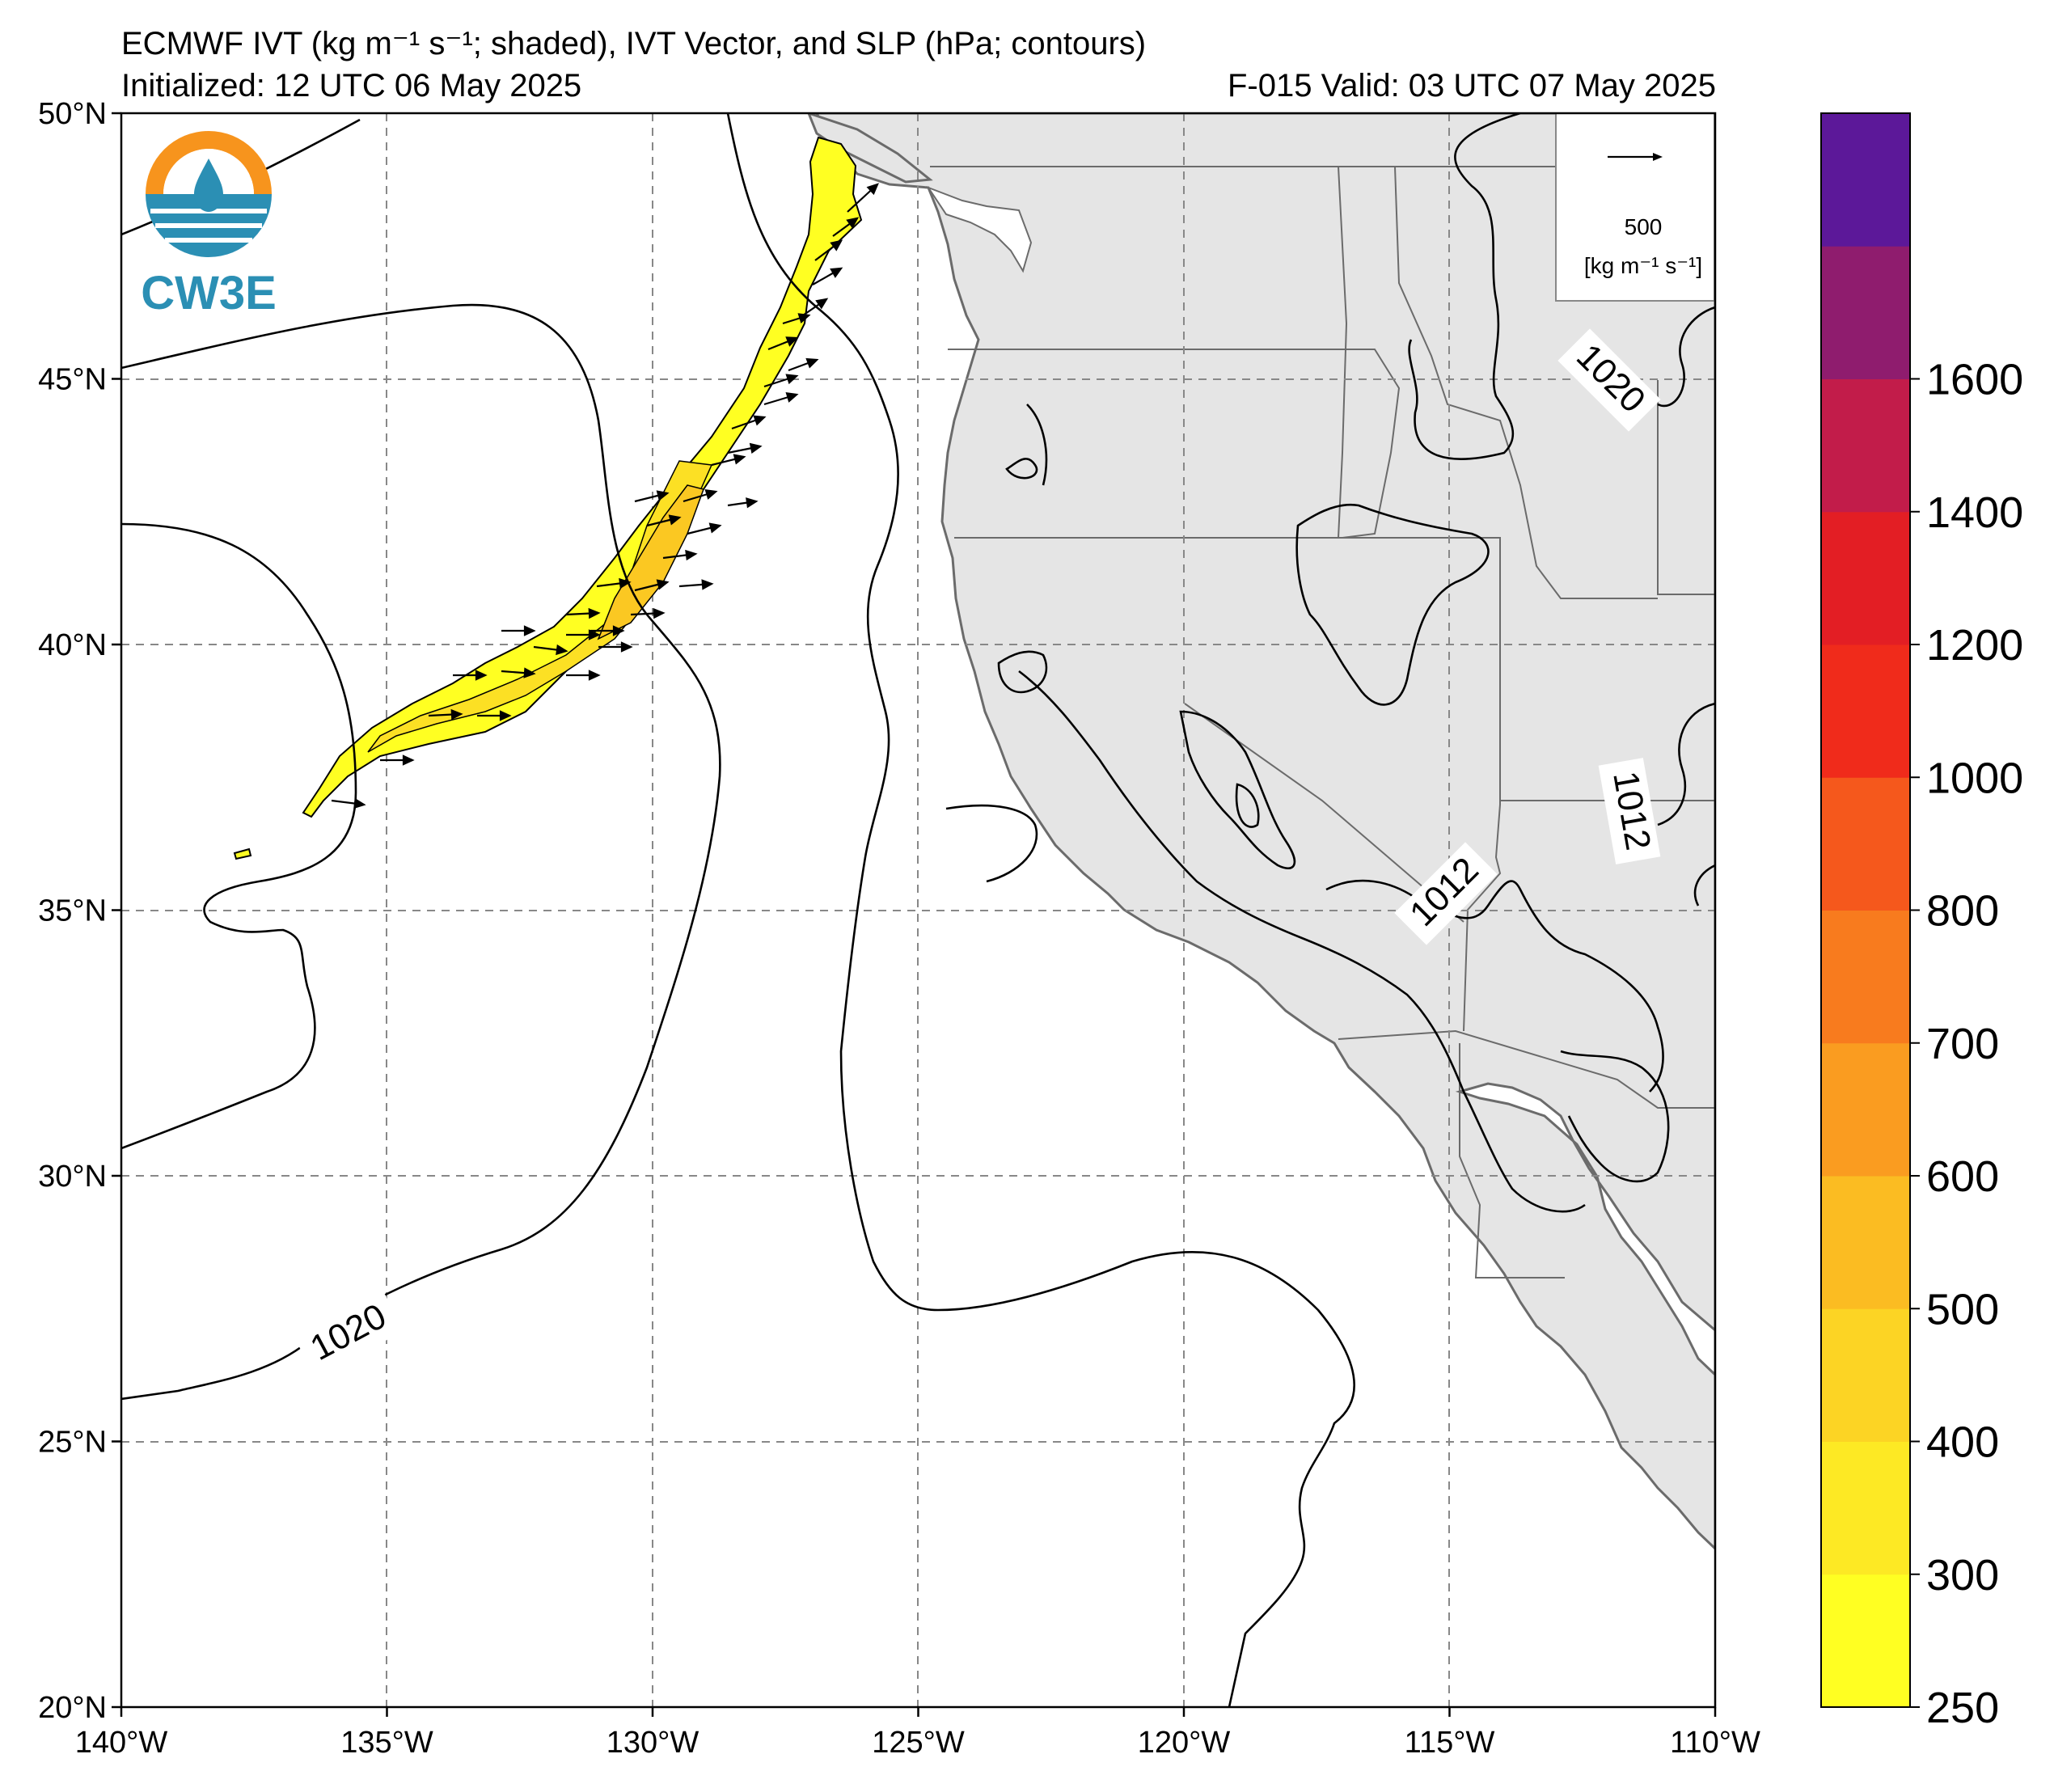  I want to click on initialized-time: Initialized: 12 UTC 06 May 2025, so click(351, 86).